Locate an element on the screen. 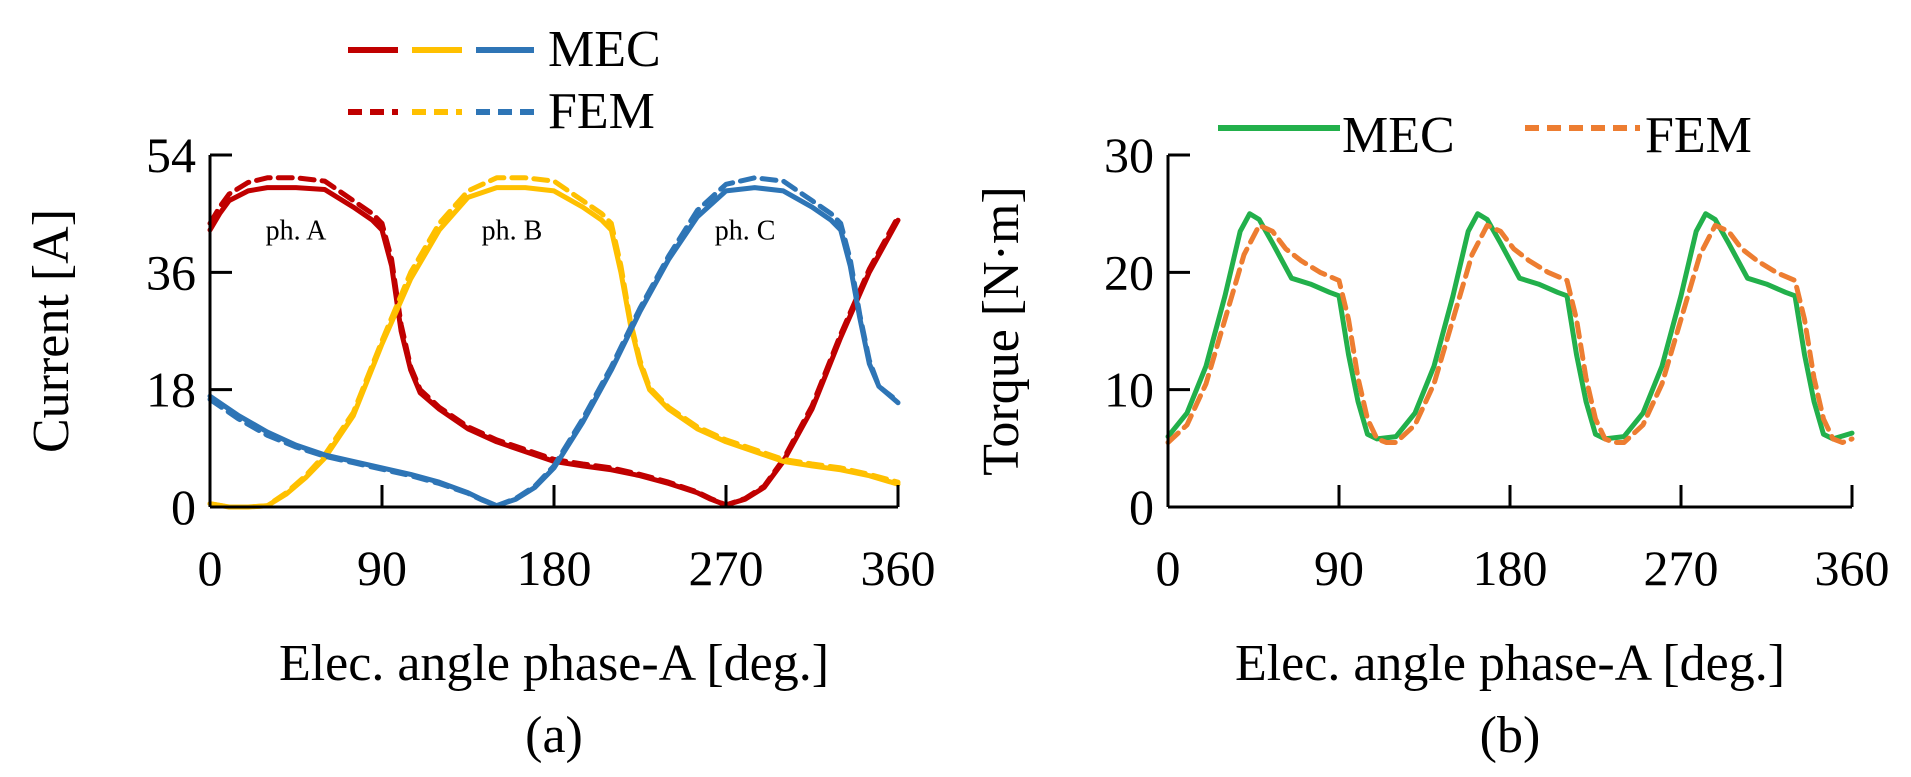 This screenshot has height=777, width=1911. torque-series-fem is located at coordinates (1510, 333).